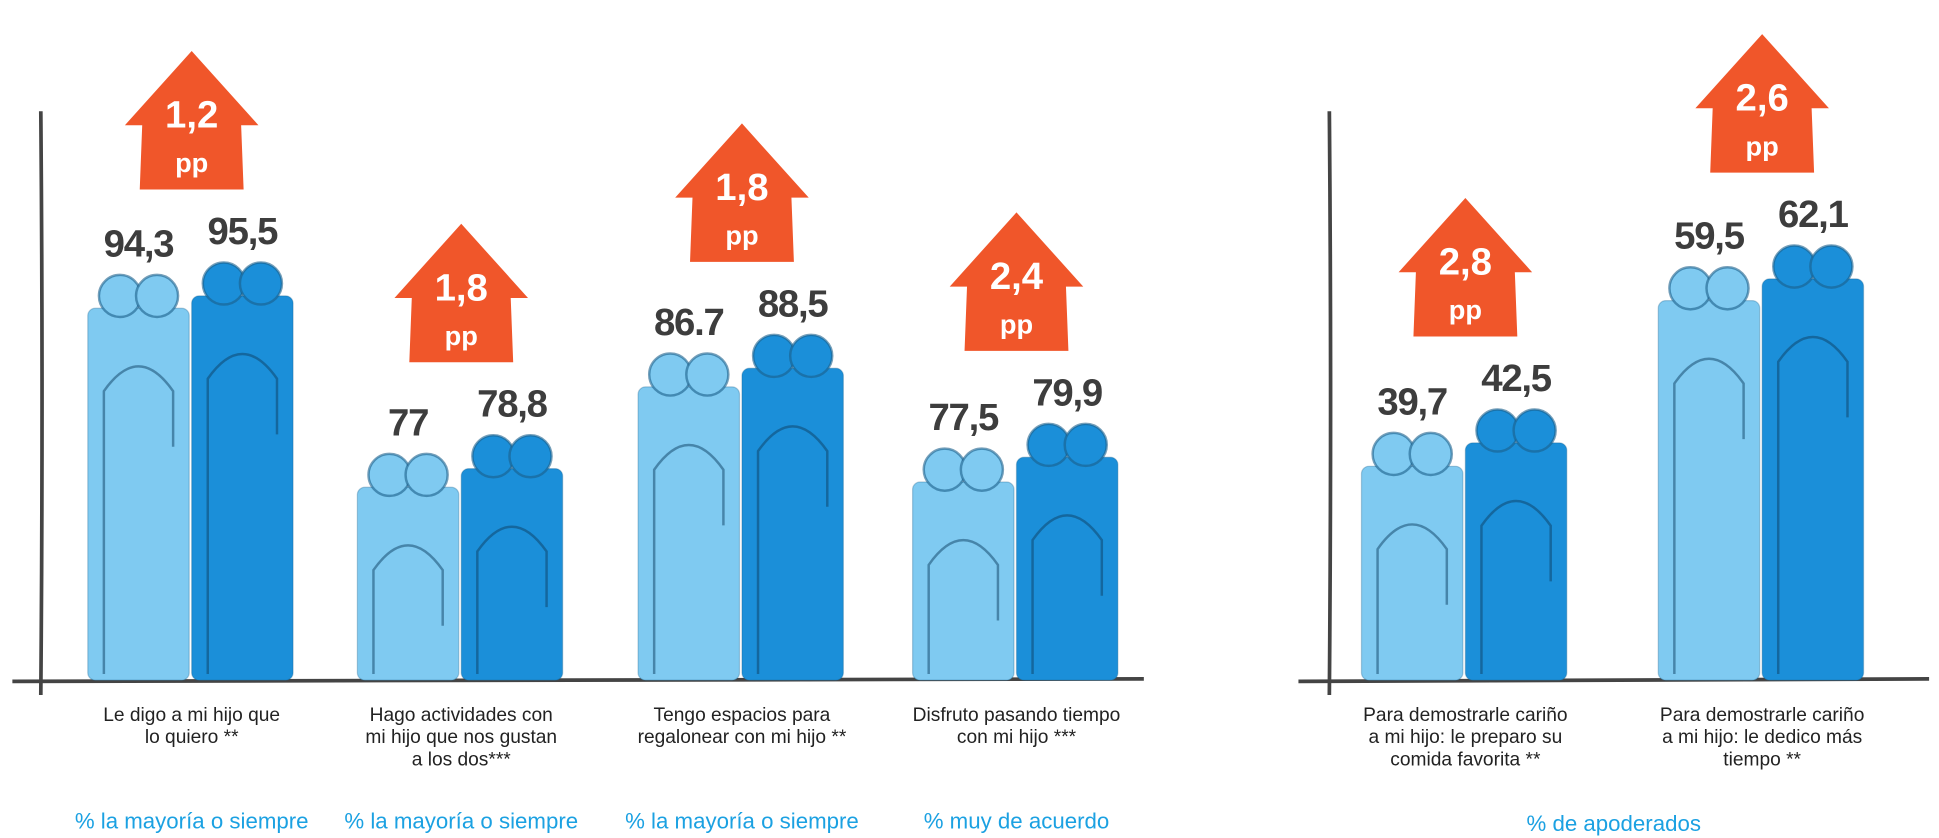 The image size is (1939, 838). I want to click on change-value: 1,2, so click(191, 115).